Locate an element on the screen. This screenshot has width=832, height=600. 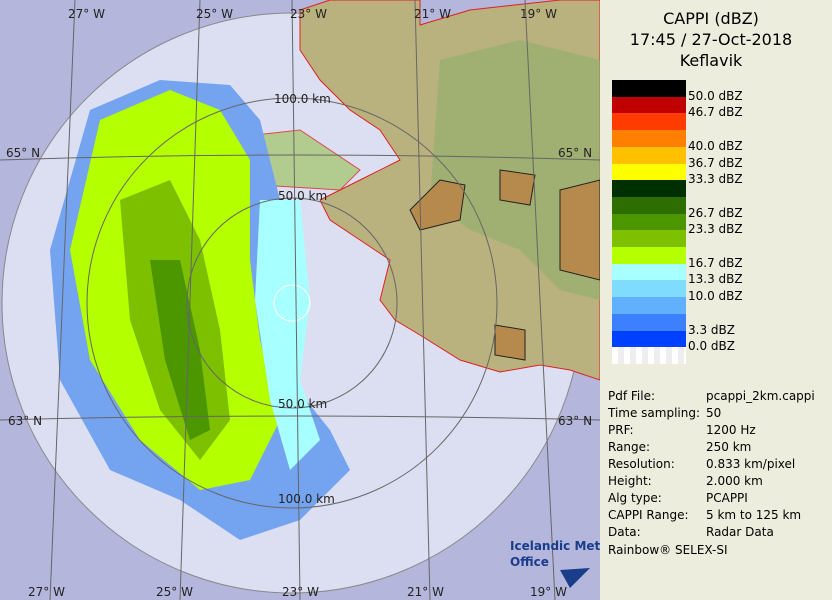
legend-label: 0.0 dBZ is located at coordinates (711, 346).